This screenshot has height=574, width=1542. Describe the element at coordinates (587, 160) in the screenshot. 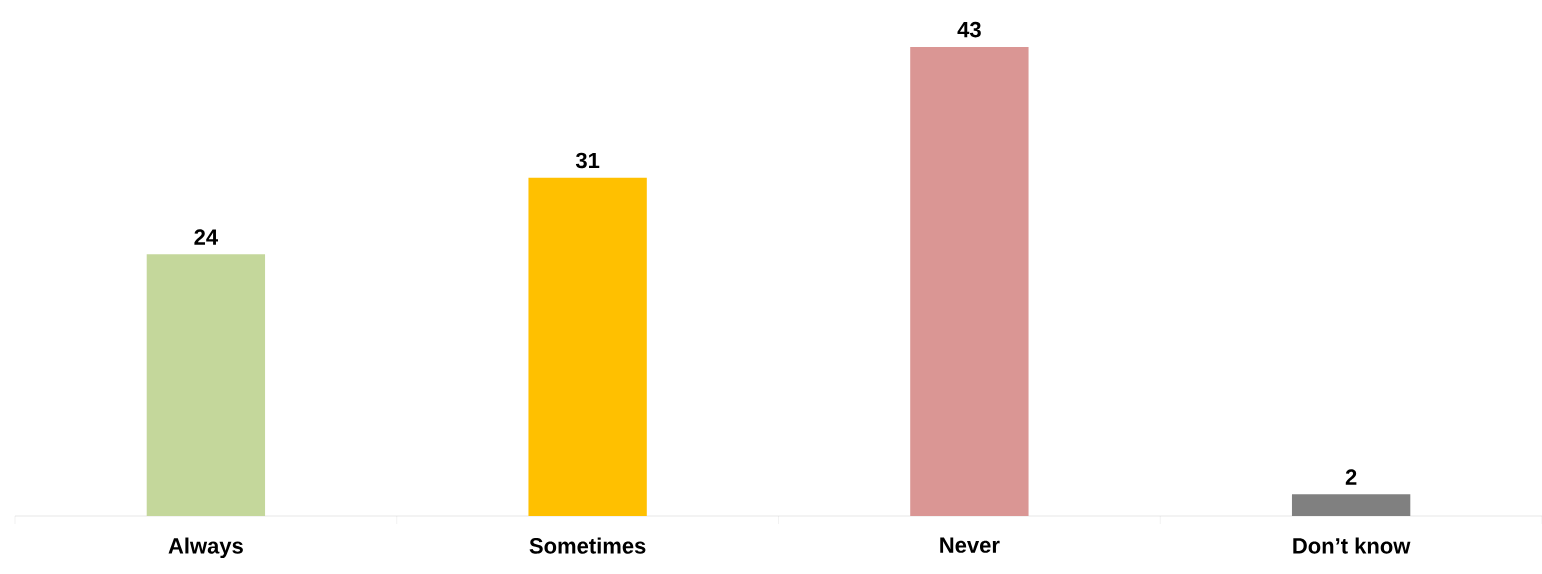

I see `data-label: 31` at that location.